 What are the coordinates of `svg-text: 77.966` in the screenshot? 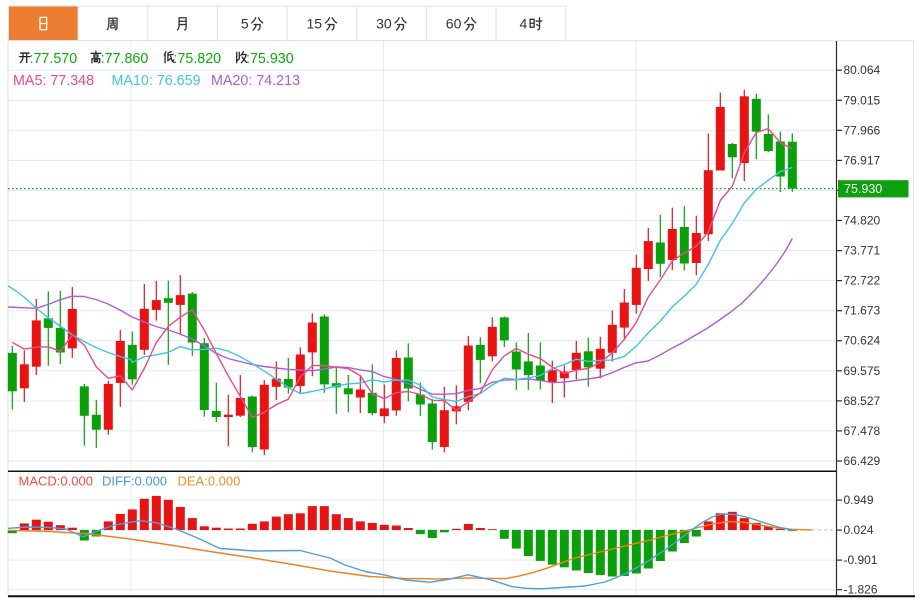 It's located at (862, 130).